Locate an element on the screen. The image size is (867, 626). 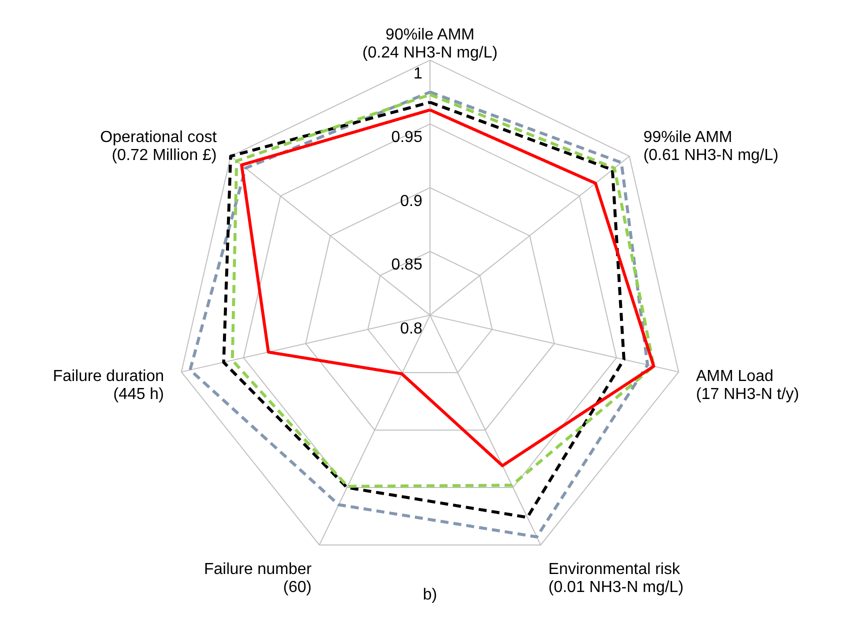
spoke-label: Failure number (60) is located at coordinates (258, 578).